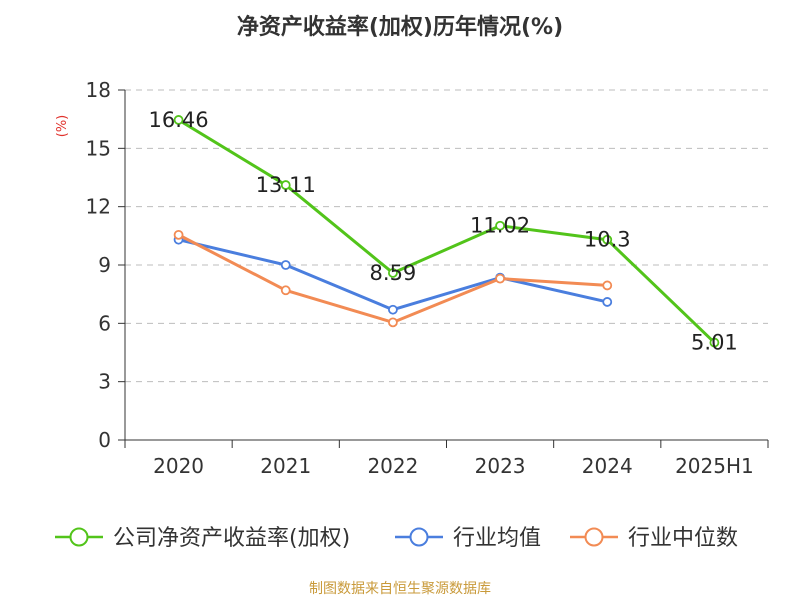 The image size is (800, 600). I want to click on chart-title: 净资产收益率(加权)历年情况(%), so click(400, 27).